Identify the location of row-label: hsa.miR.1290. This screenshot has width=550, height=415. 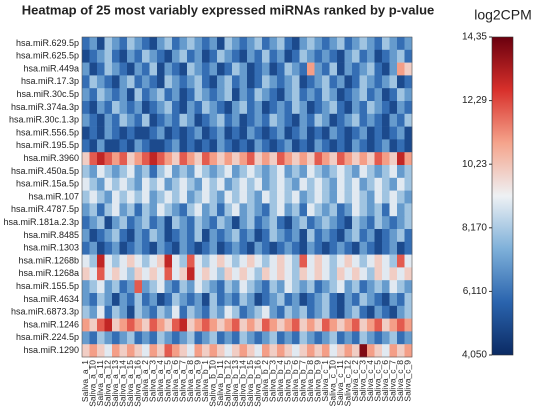
(51, 350).